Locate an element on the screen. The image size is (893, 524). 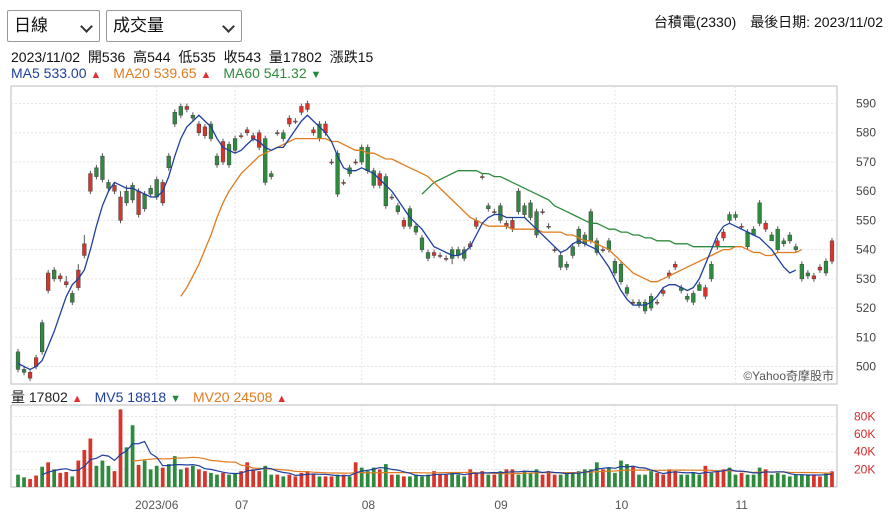
ma-legend-label: MA60 541.32 is located at coordinates (267, 73).